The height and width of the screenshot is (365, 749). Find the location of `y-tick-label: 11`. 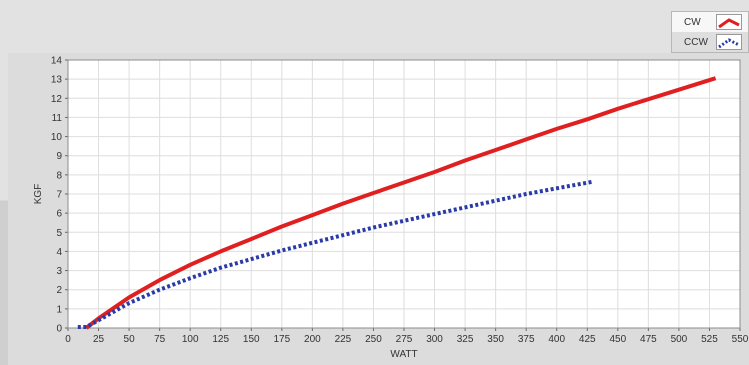

y-tick-label: 11 is located at coordinates (57, 118).